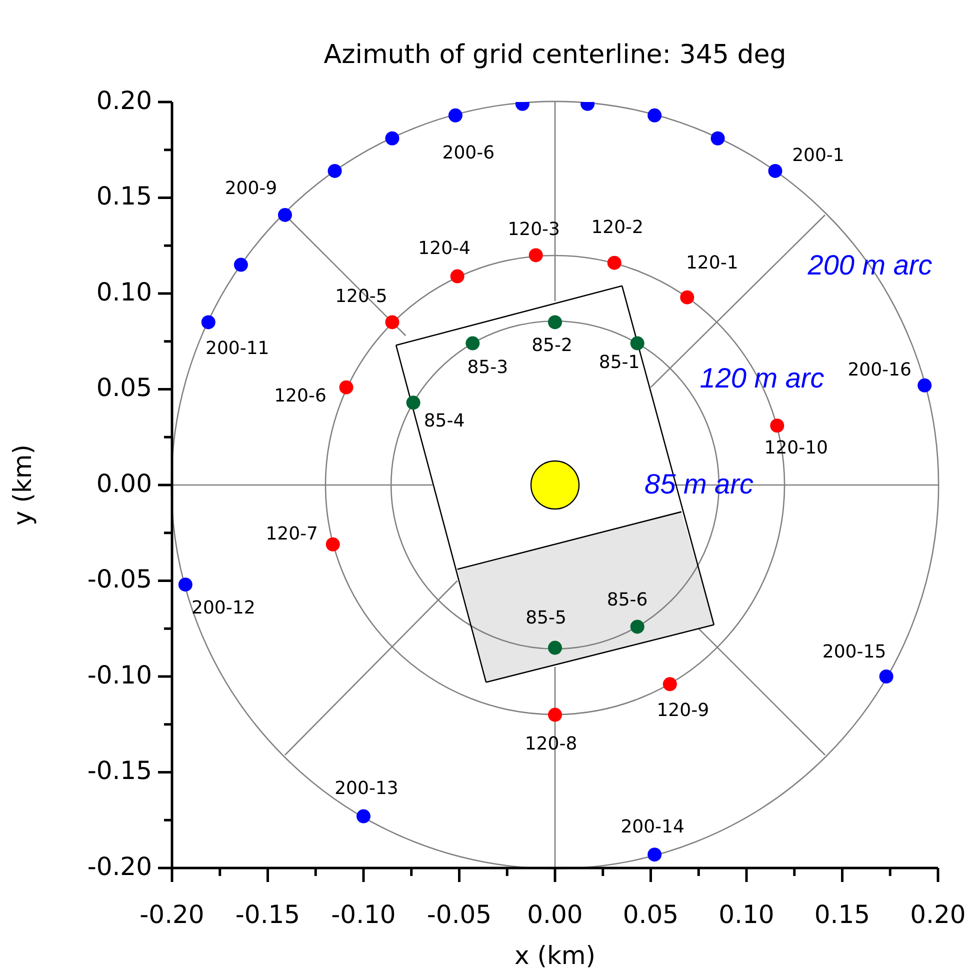 The width and height of the screenshot is (974, 974). Describe the element at coordinates (880, 369) in the screenshot. I see `annotation: 200-16` at that location.